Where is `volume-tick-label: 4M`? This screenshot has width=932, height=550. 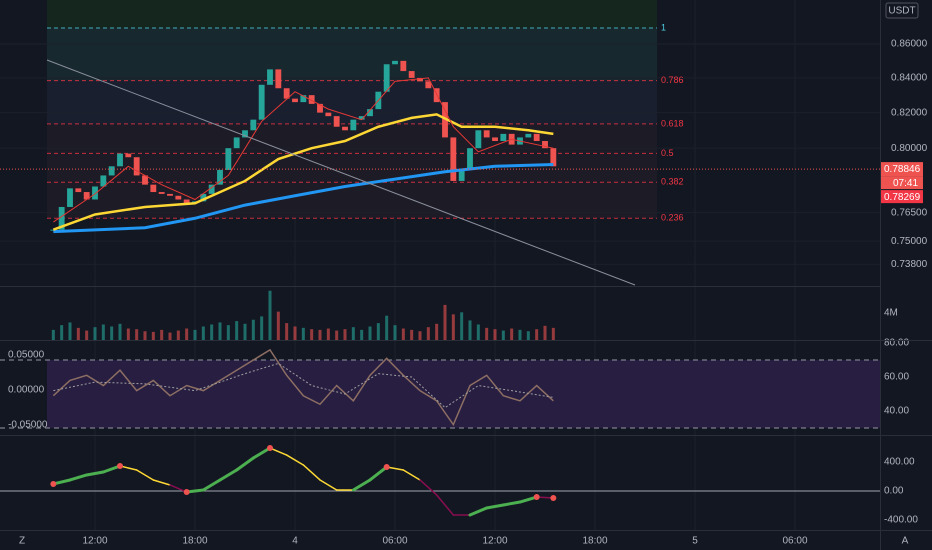
volume-tick-label: 4M is located at coordinates (891, 313).